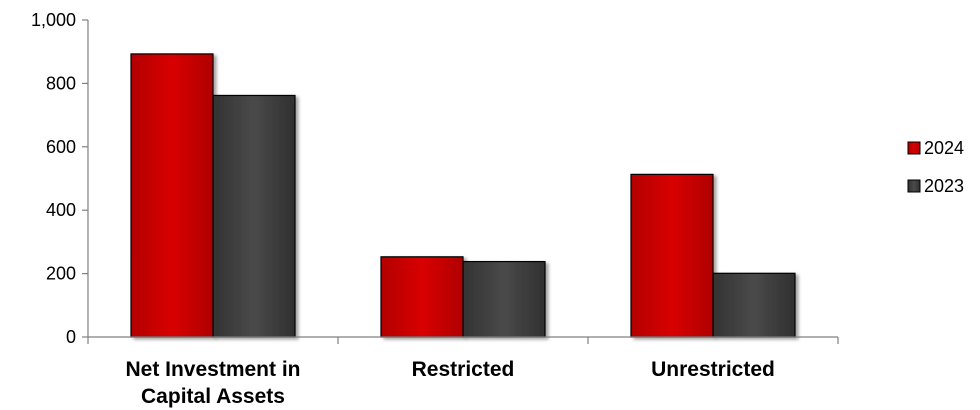  What do you see at coordinates (463, 369) in the screenshot?
I see `x-category-label: Restricted` at bounding box center [463, 369].